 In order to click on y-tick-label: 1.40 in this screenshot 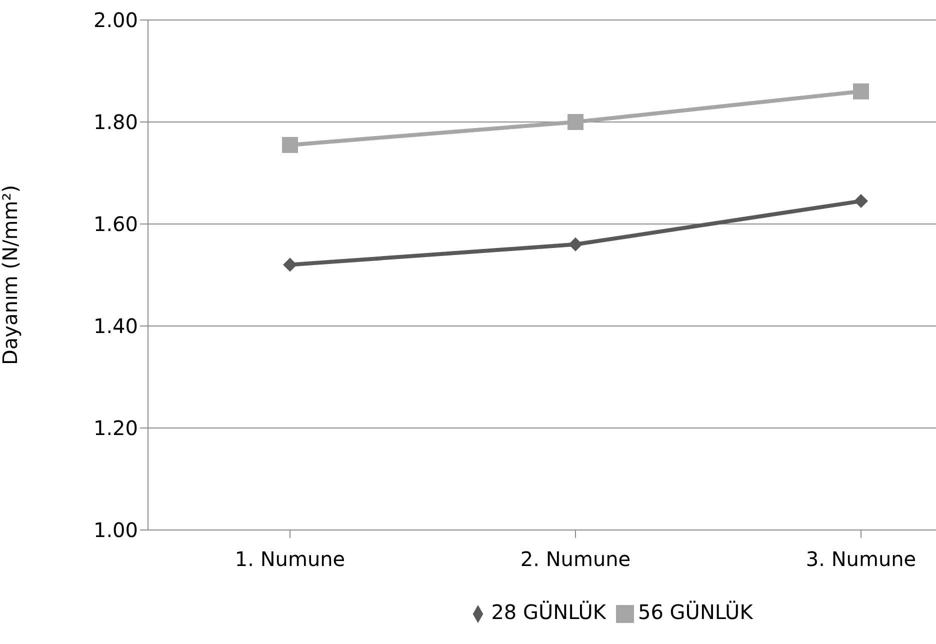, I will do `click(115, 326)`.